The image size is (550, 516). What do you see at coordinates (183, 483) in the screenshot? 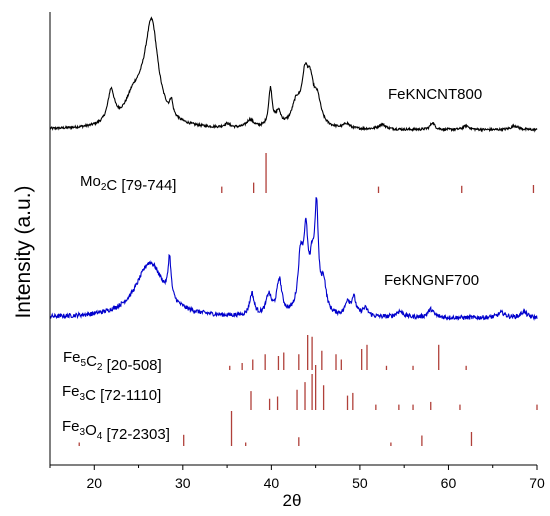
I see `x-tick-label: 30` at bounding box center [183, 483].